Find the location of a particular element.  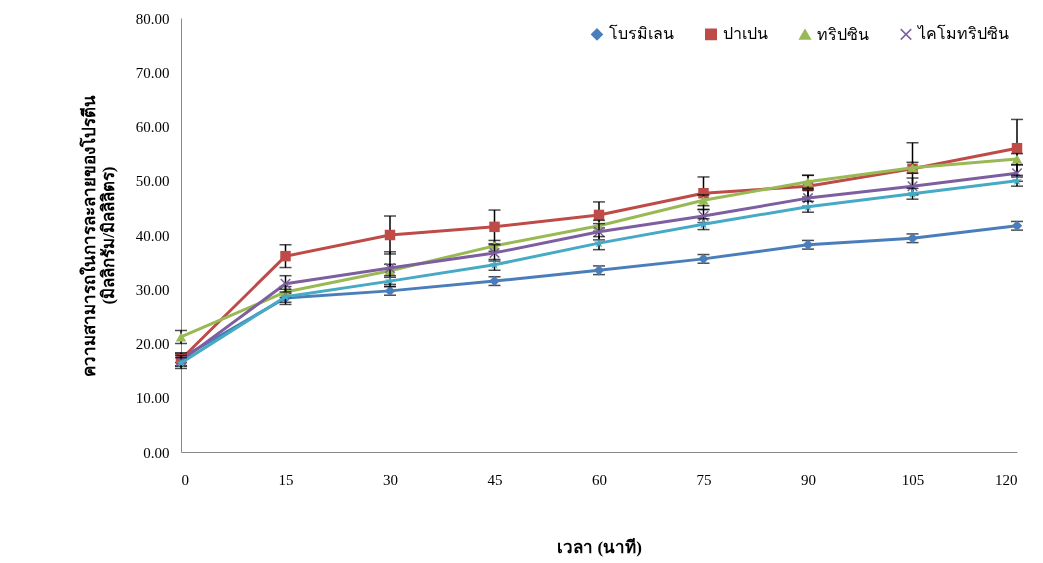

legend-label: ปาเปน is located at coordinates (745, 34).